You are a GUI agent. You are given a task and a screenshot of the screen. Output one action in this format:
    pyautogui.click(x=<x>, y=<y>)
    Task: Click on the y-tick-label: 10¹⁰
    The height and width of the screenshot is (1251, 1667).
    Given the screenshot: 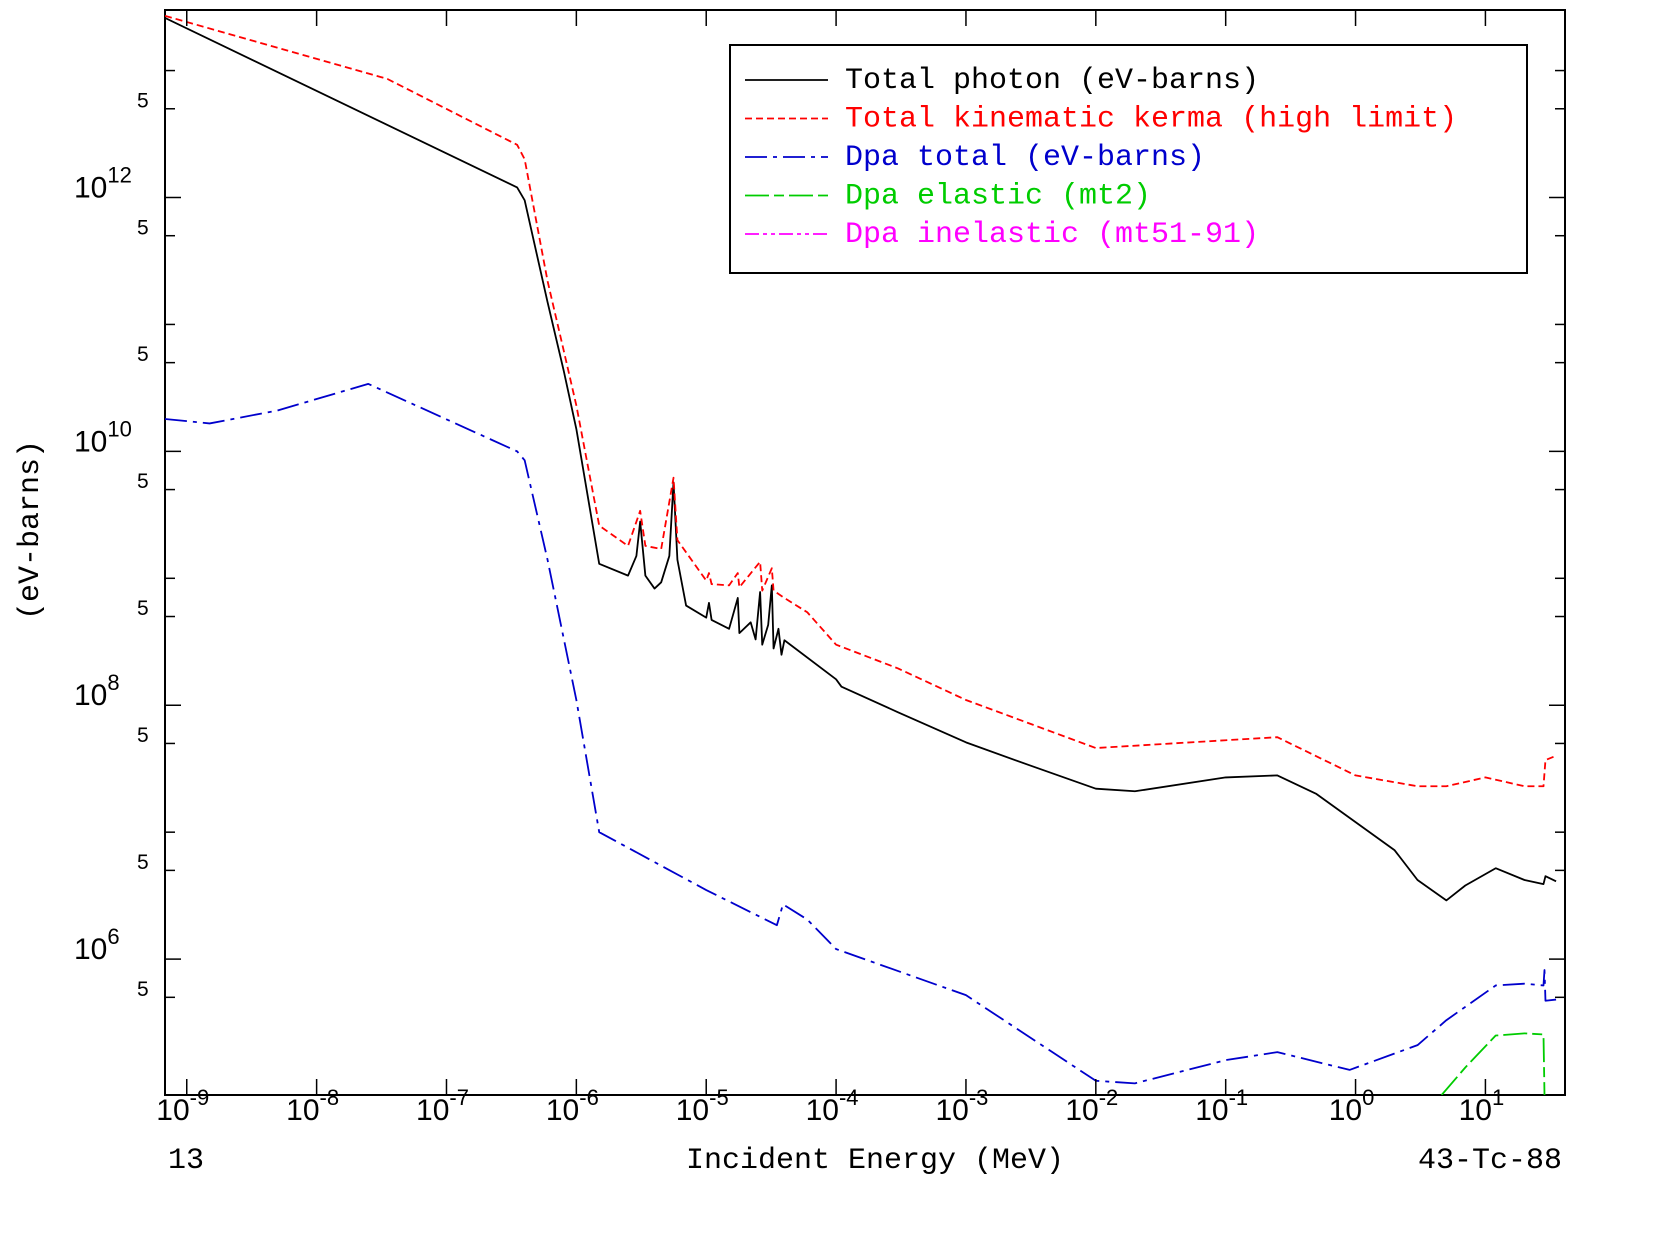 What is the action you would take?
    pyautogui.click(x=103, y=437)
    